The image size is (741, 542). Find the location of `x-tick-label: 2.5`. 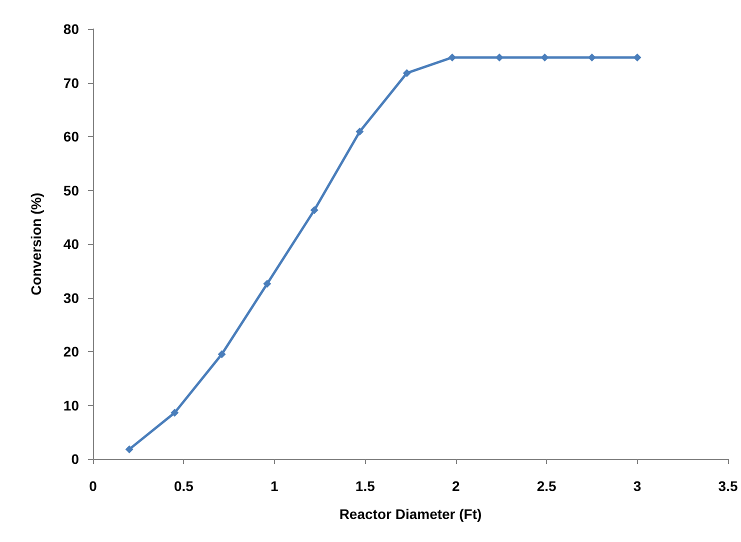

x-tick-label: 2.5 is located at coordinates (546, 486).